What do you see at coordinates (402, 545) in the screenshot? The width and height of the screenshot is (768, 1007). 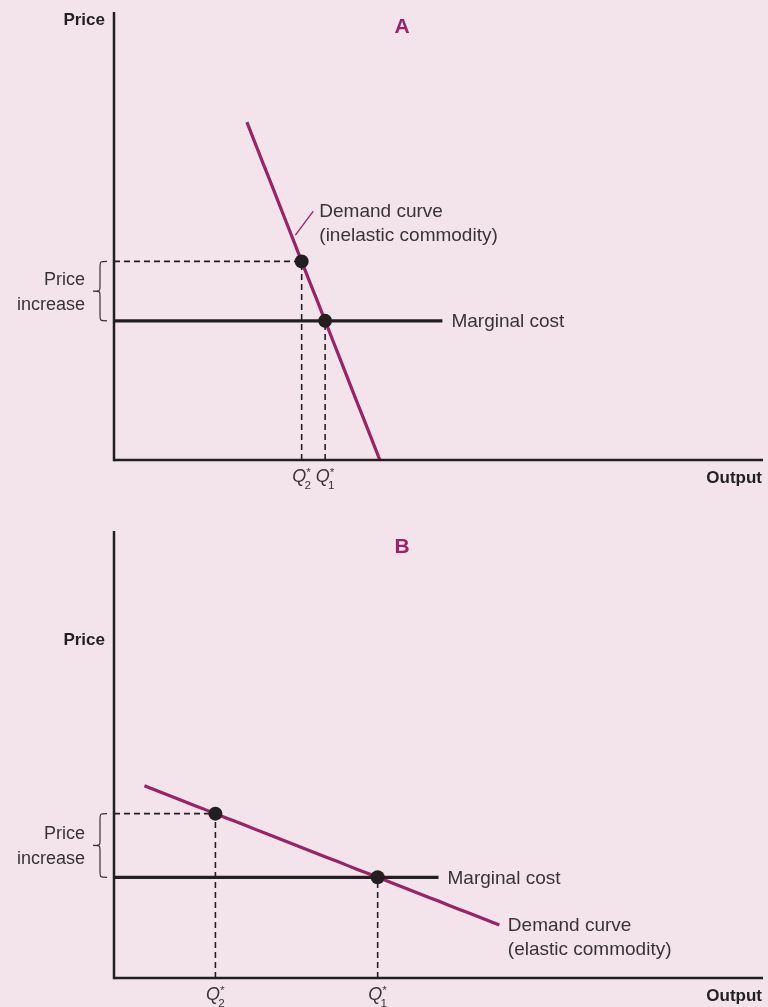 I see `chart-title: B` at bounding box center [402, 545].